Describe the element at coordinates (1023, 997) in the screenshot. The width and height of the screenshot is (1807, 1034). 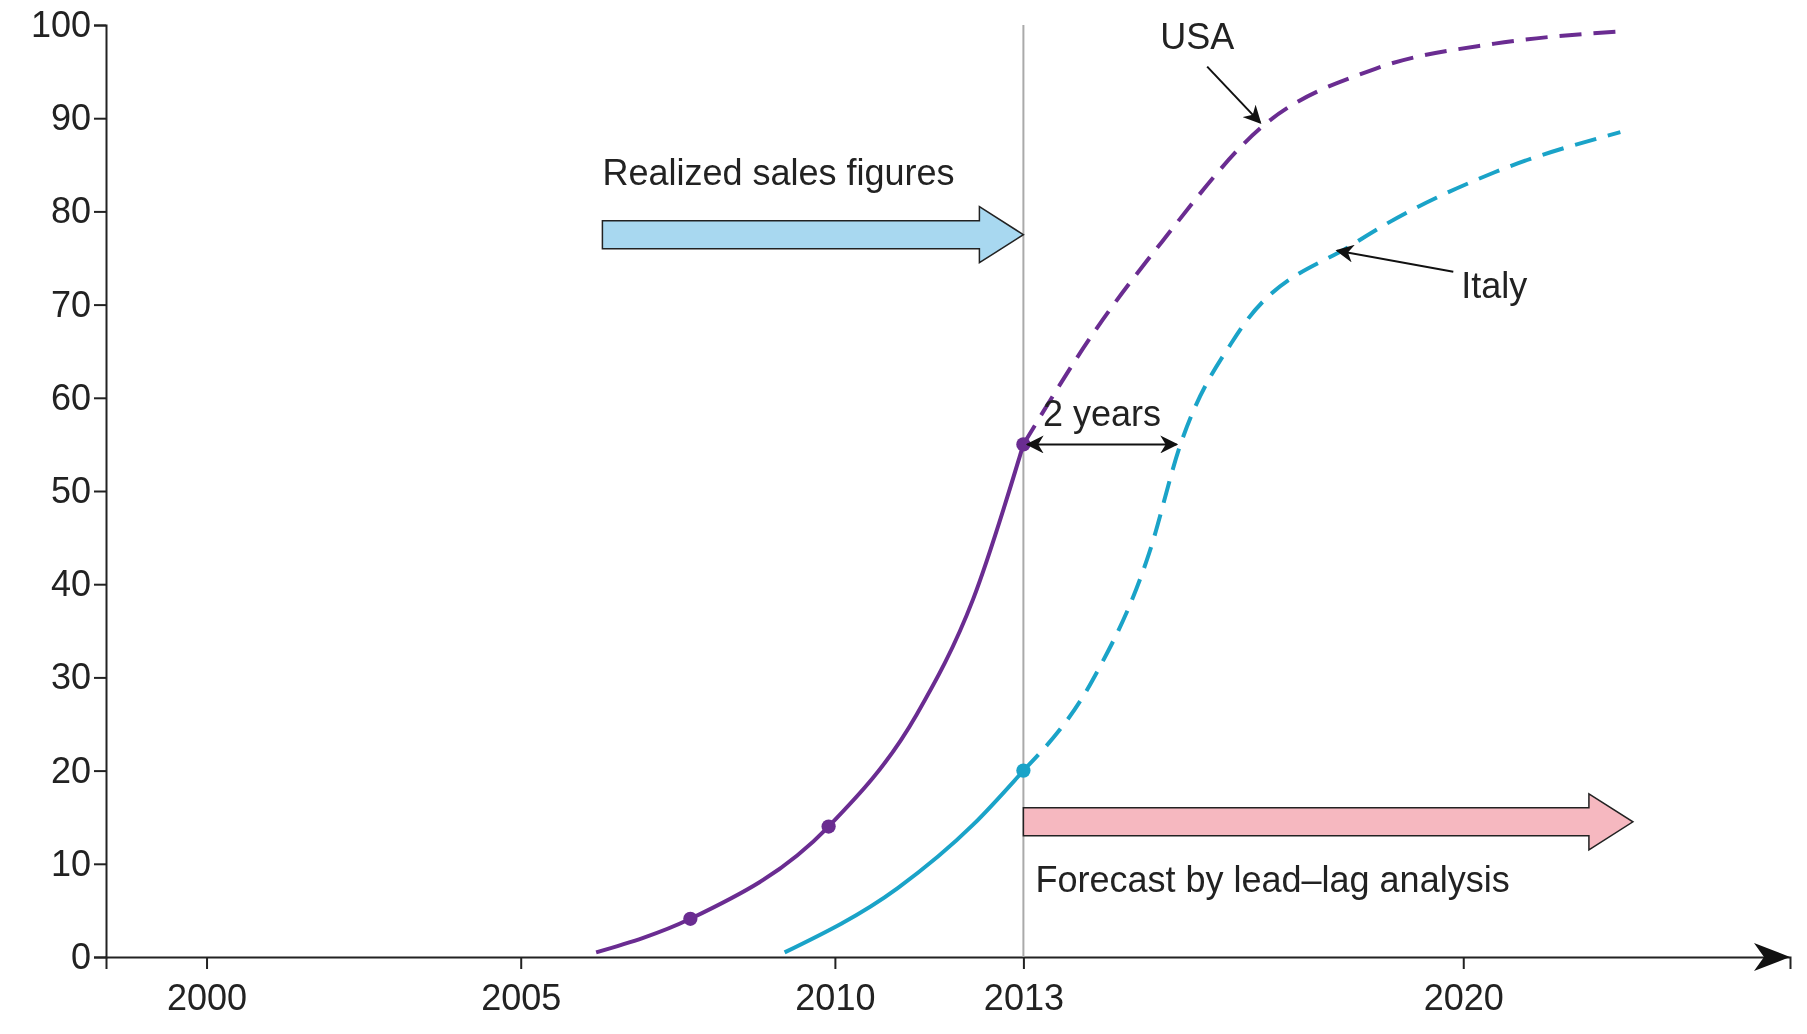
I see `x-tick-label: 2013` at that location.